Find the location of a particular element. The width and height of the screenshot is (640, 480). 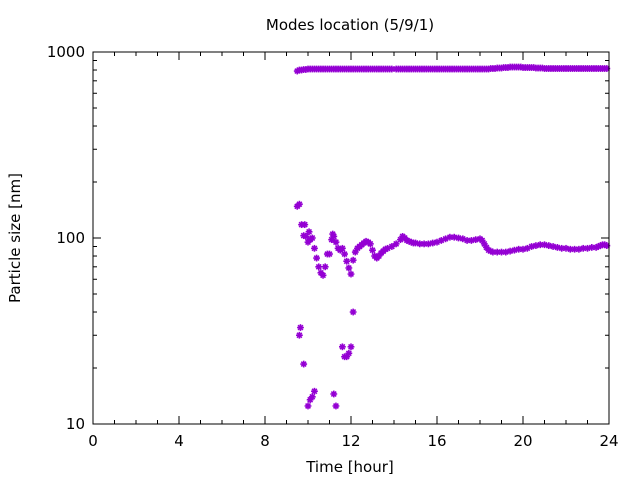

x-axis-label: Time [hour] is located at coordinates (349, 467).